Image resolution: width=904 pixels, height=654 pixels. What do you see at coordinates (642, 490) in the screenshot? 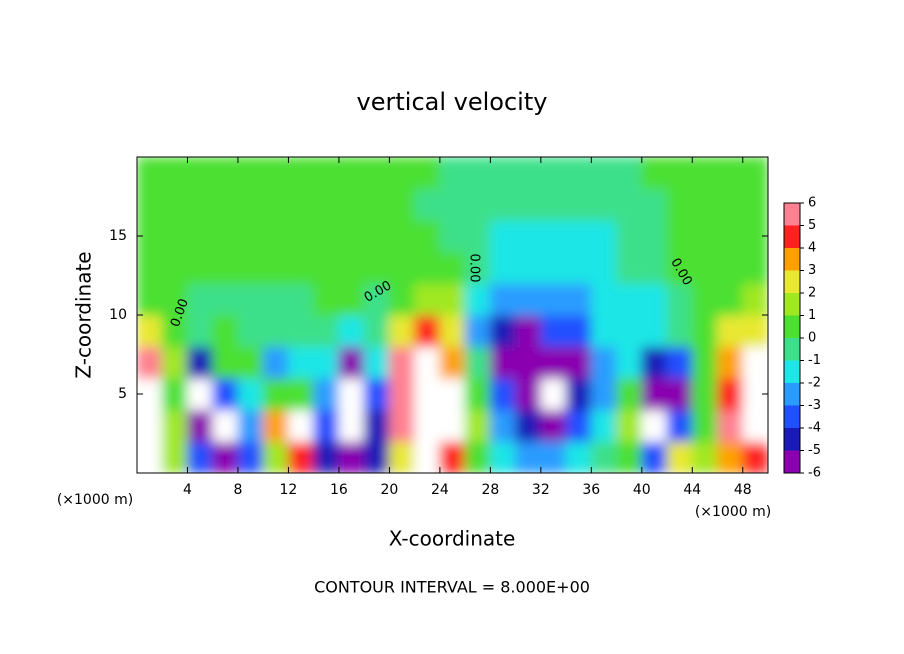
I see `x-tick-label: 40` at bounding box center [642, 490].